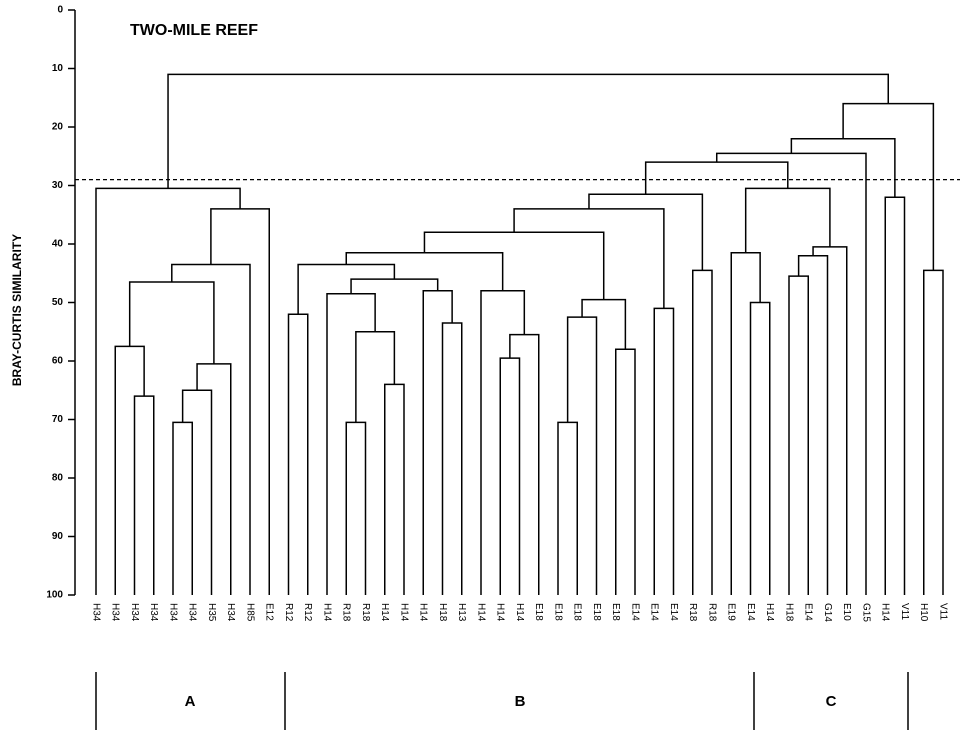  Describe the element at coordinates (58, 68) in the screenshot. I see `y-tick-label: 10` at that location.